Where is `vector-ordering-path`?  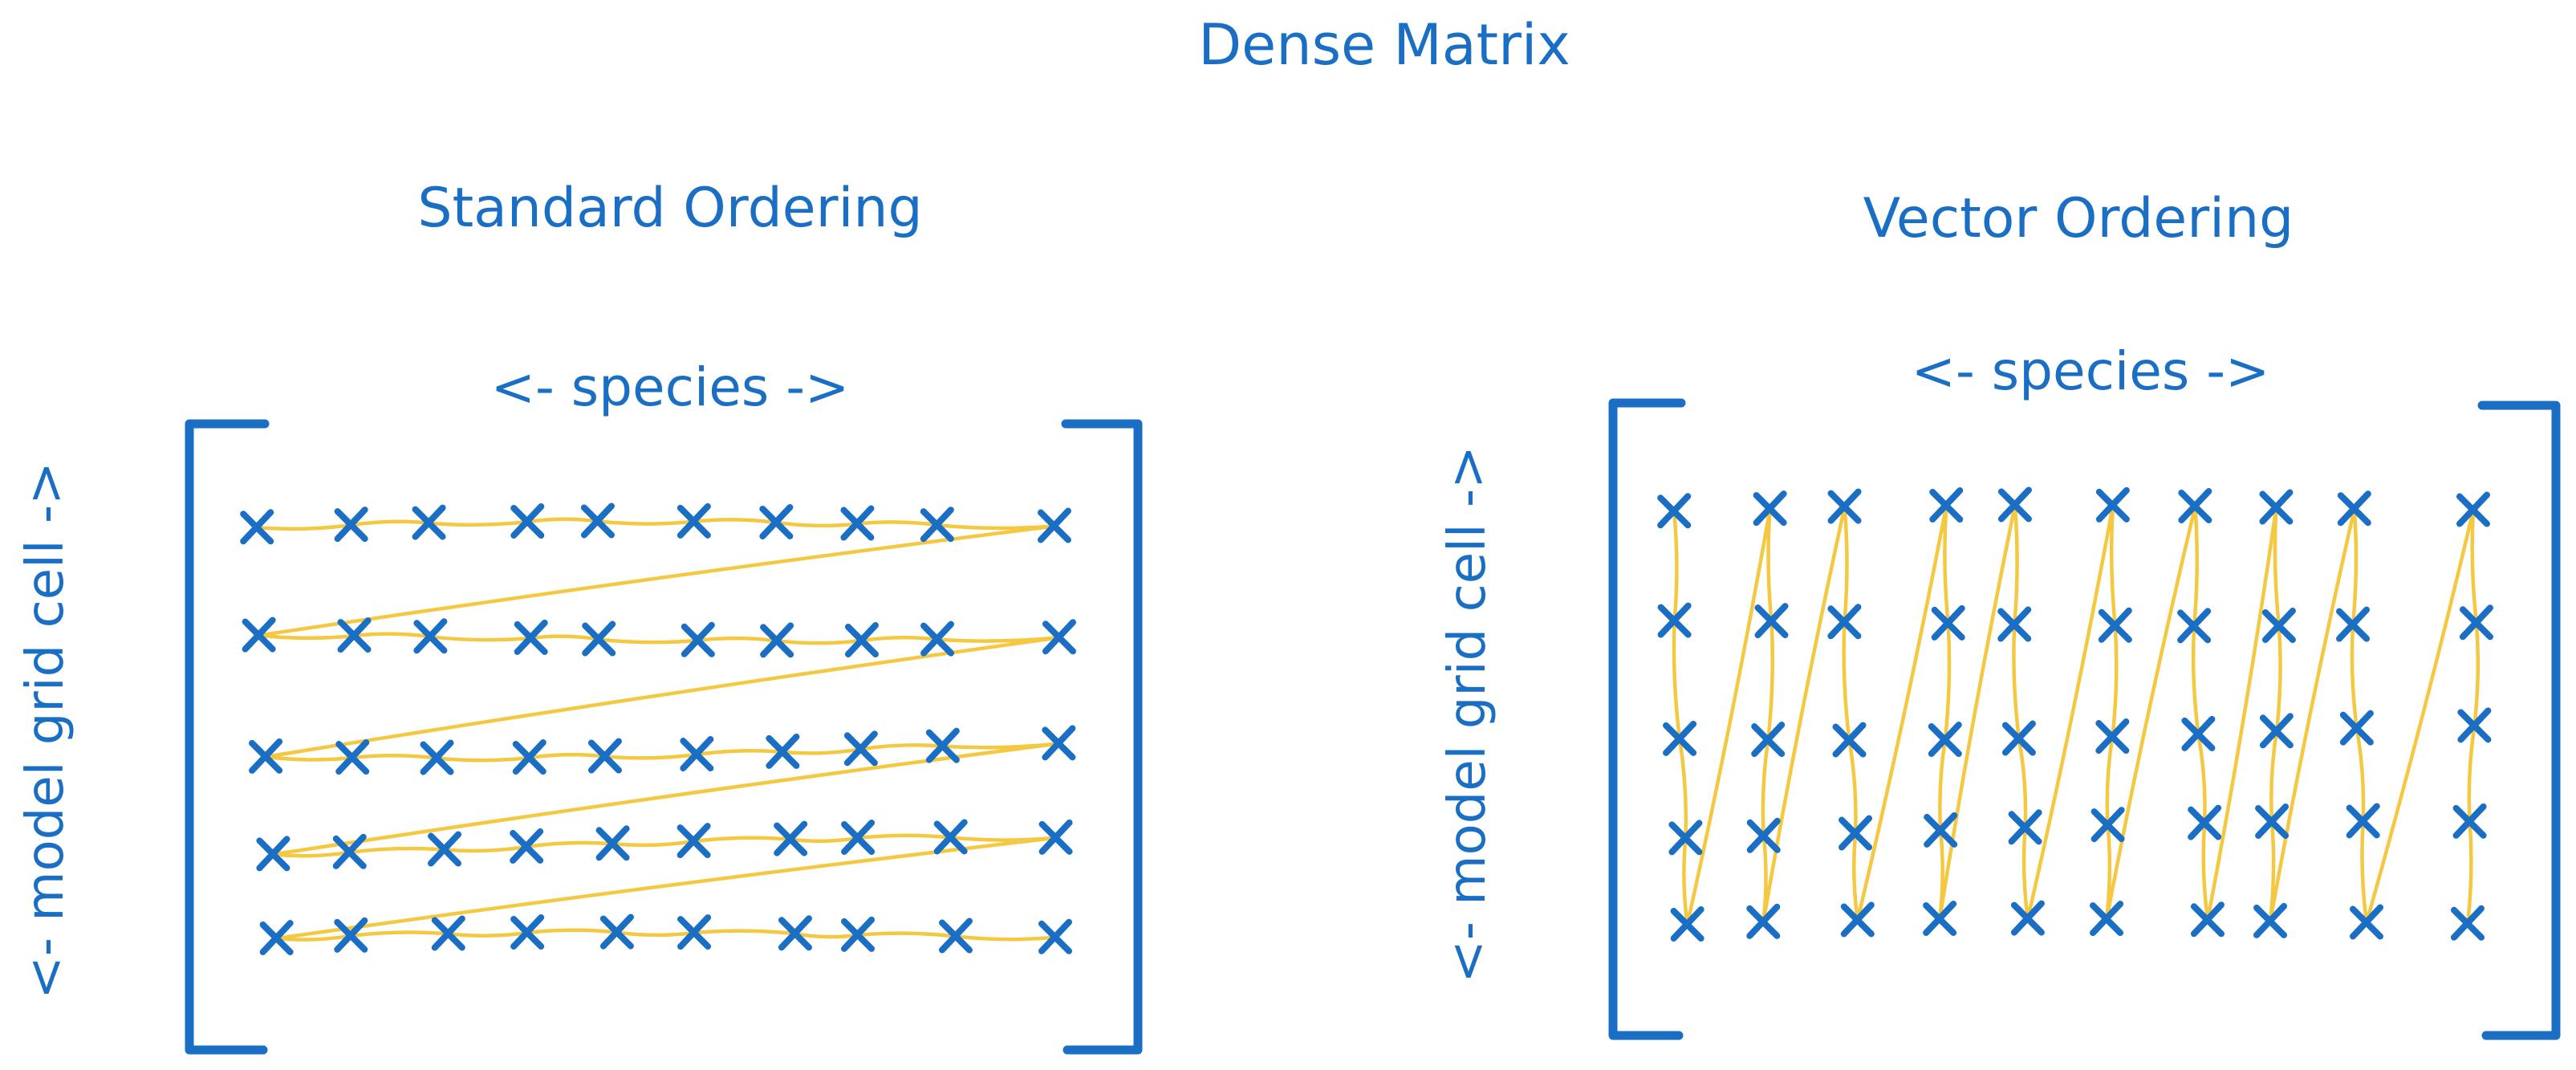
vector-ordering-path is located at coordinates (2076, 715).